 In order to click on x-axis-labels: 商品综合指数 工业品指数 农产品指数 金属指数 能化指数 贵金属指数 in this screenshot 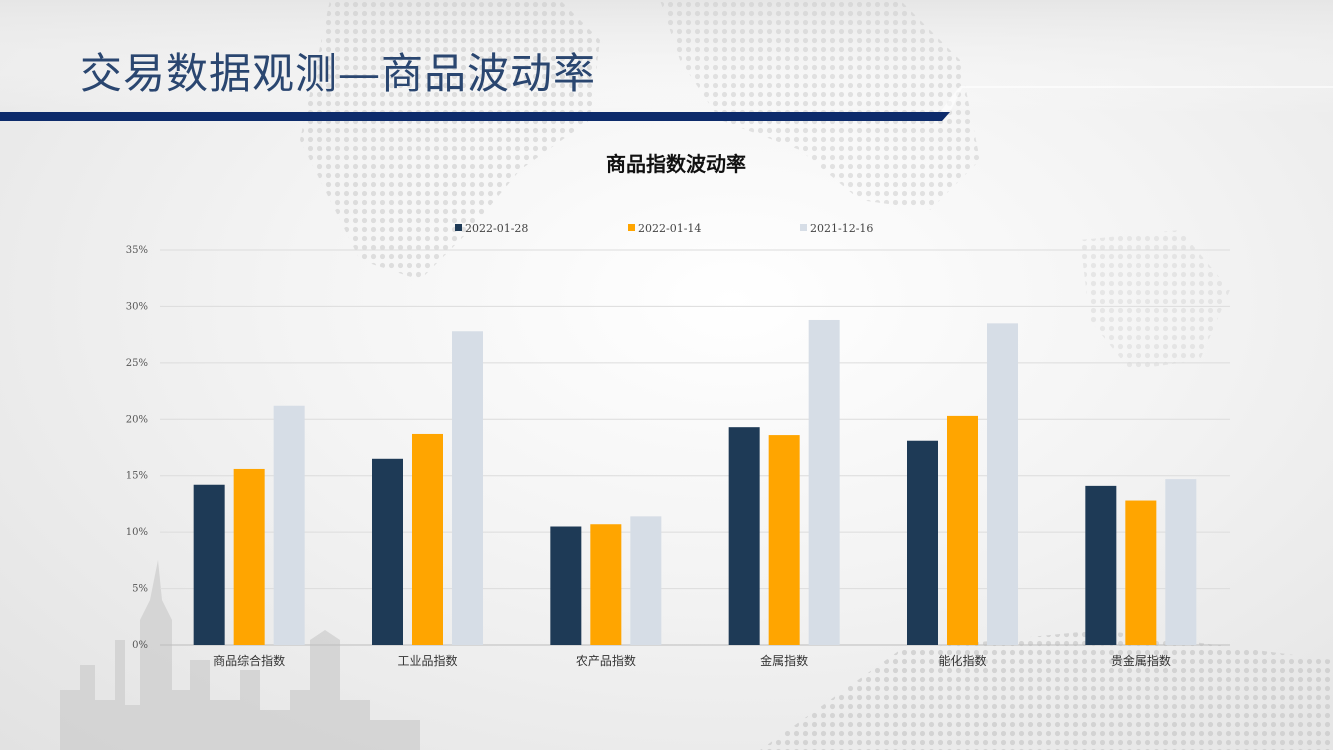, I will do `click(692, 660)`.